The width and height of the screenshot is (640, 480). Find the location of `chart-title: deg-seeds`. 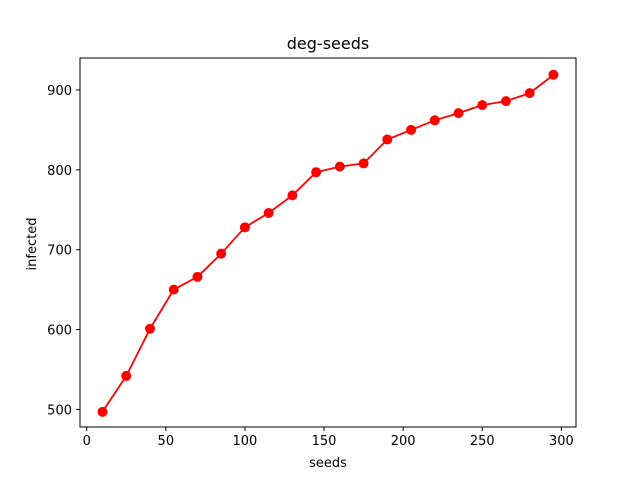

chart-title: deg-seeds is located at coordinates (328, 43).